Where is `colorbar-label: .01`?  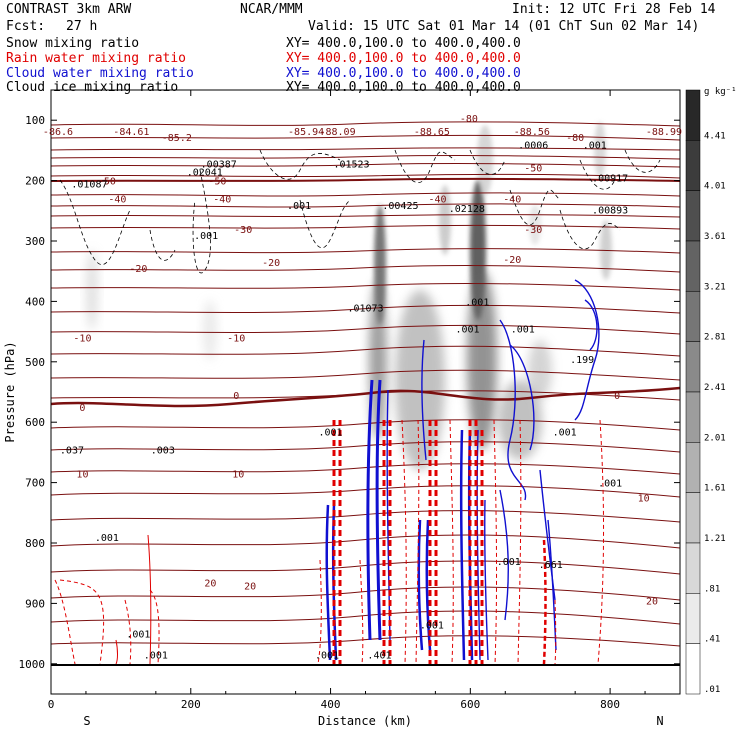 colorbar-label: .01 is located at coordinates (712, 690).